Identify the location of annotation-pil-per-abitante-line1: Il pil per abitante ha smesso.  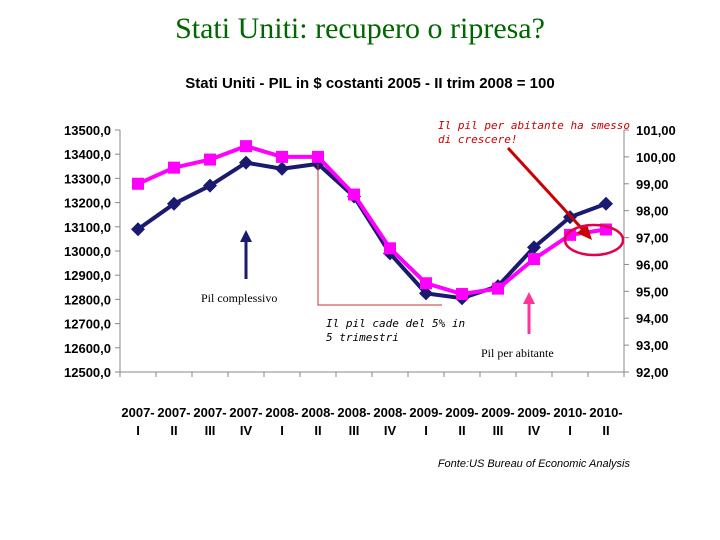
(534, 125).